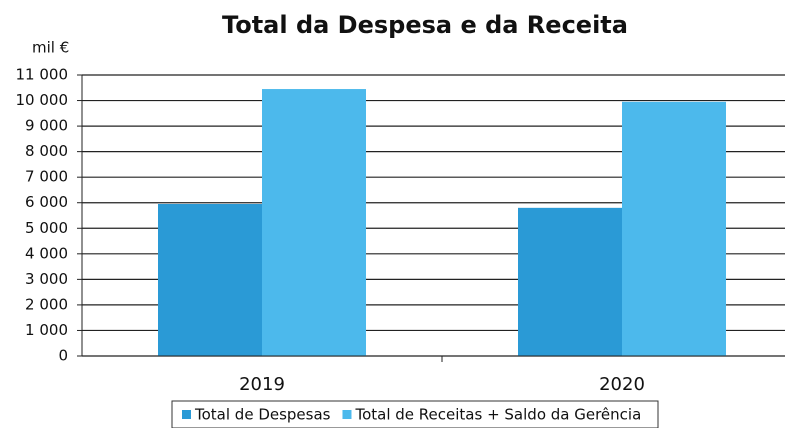  What do you see at coordinates (46, 202) in the screenshot?
I see `y-tick-label: 6 000` at bounding box center [46, 202].